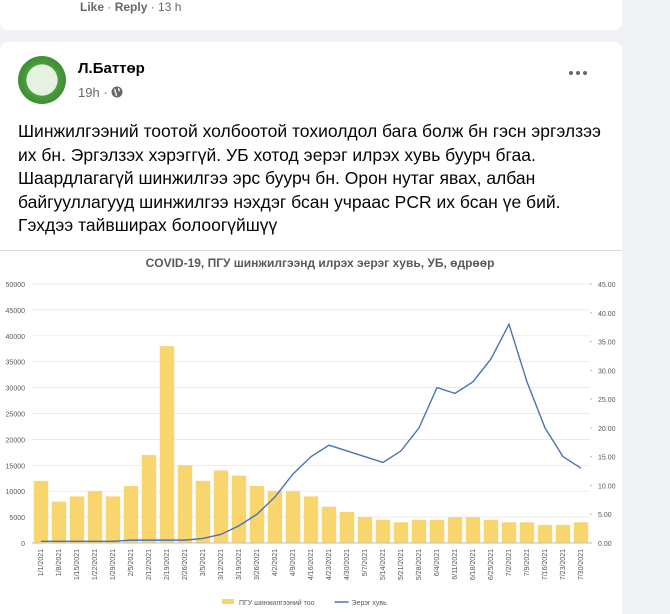  I want to click on y-tick-label: 10000, so click(16, 492).